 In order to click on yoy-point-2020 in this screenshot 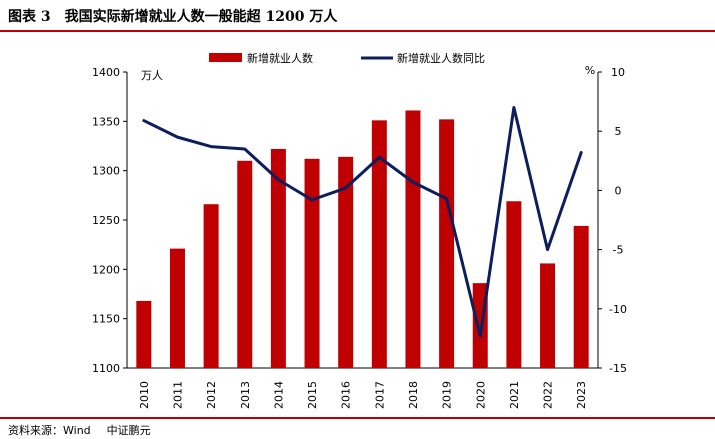, I will do `click(480, 336)`.